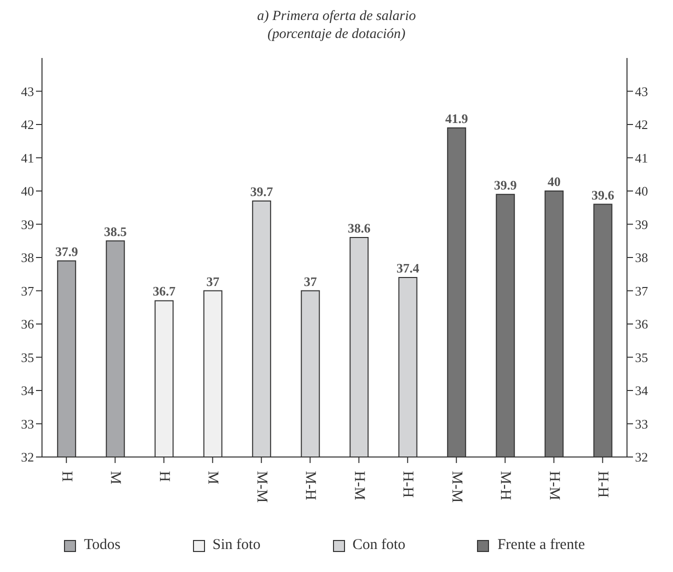 This screenshot has height=572, width=673. I want to click on y-tick-label: 34, so click(27, 390).